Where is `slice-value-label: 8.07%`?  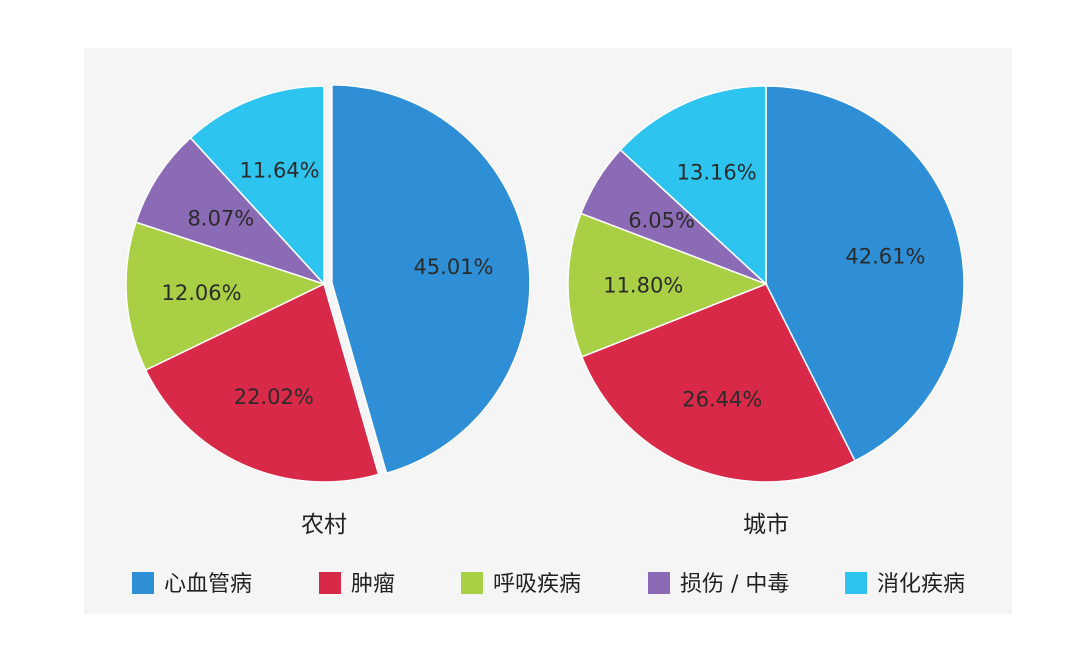
slice-value-label: 8.07% is located at coordinates (221, 218).